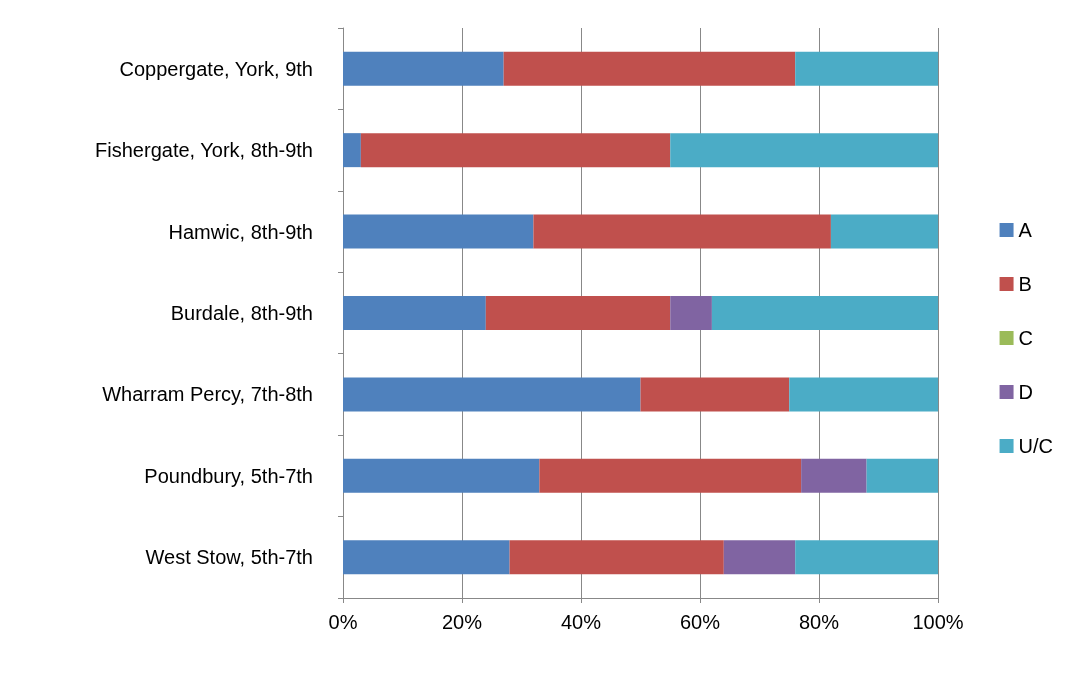 The width and height of the screenshot is (1086, 676). Describe the element at coordinates (938, 622) in the screenshot. I see `x-tick-label: 100%` at that location.